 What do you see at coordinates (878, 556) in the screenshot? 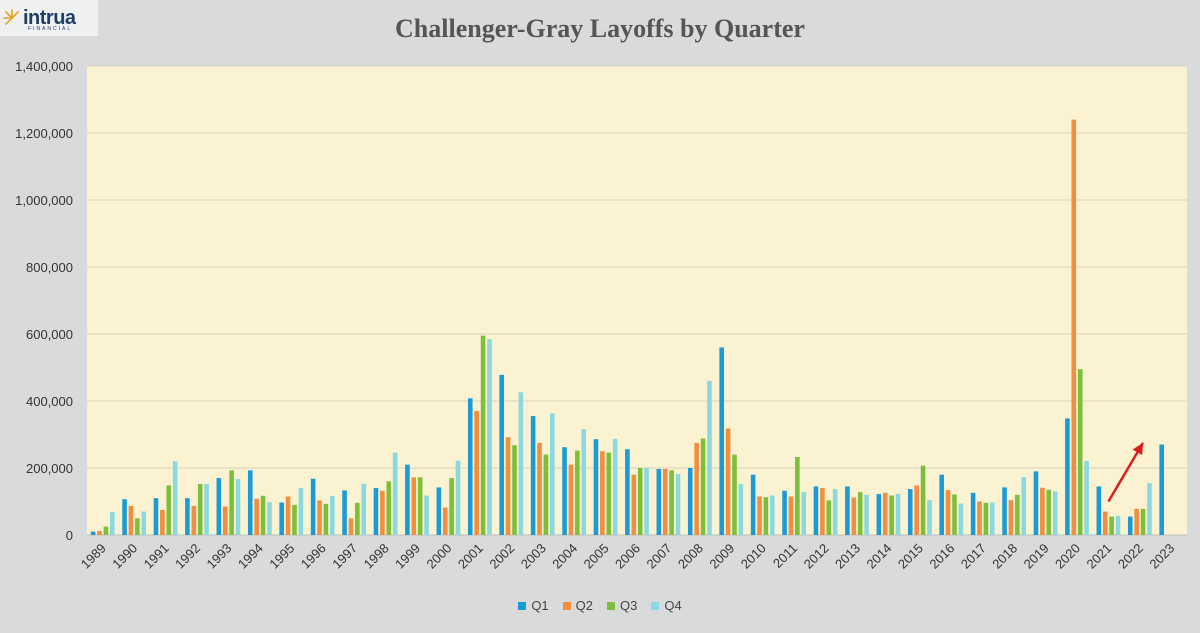
I see `x-tick-label: 2014` at bounding box center [878, 556].